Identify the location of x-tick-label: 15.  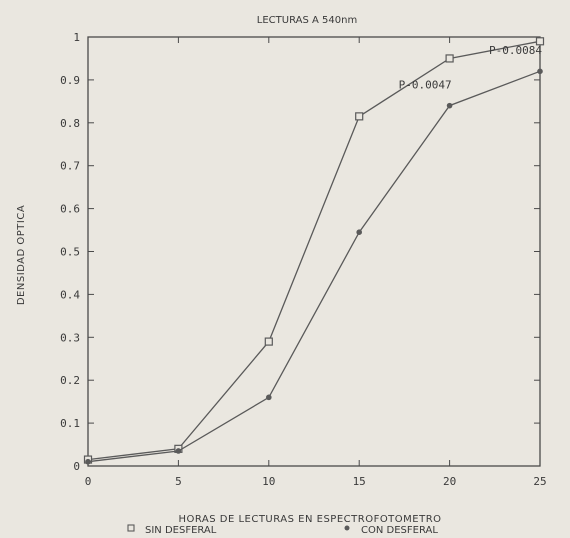
(359, 481).